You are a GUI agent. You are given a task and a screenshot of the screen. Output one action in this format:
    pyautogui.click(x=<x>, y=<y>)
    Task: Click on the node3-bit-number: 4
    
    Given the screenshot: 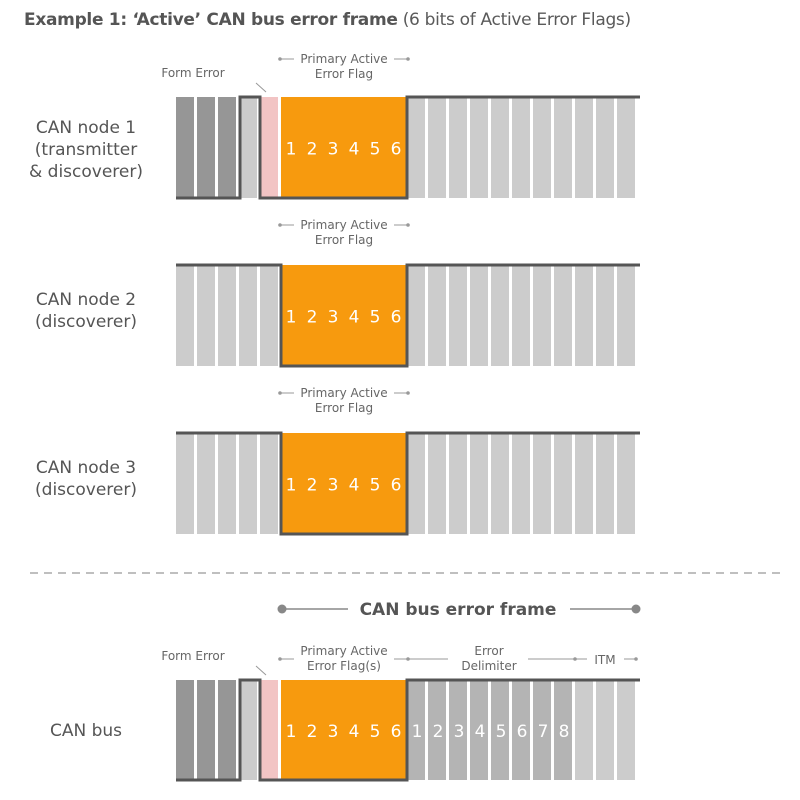 What is the action you would take?
    pyautogui.click(x=354, y=486)
    